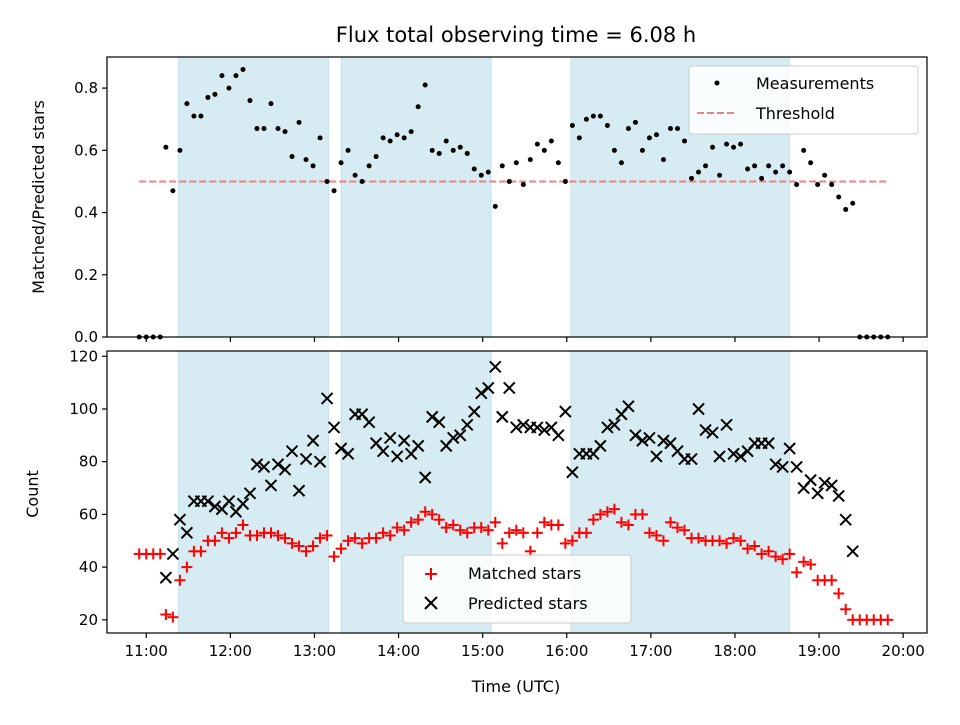 This screenshot has width=960, height=725. Describe the element at coordinates (803, 100) in the screenshot. I see `top-legend-box` at that location.